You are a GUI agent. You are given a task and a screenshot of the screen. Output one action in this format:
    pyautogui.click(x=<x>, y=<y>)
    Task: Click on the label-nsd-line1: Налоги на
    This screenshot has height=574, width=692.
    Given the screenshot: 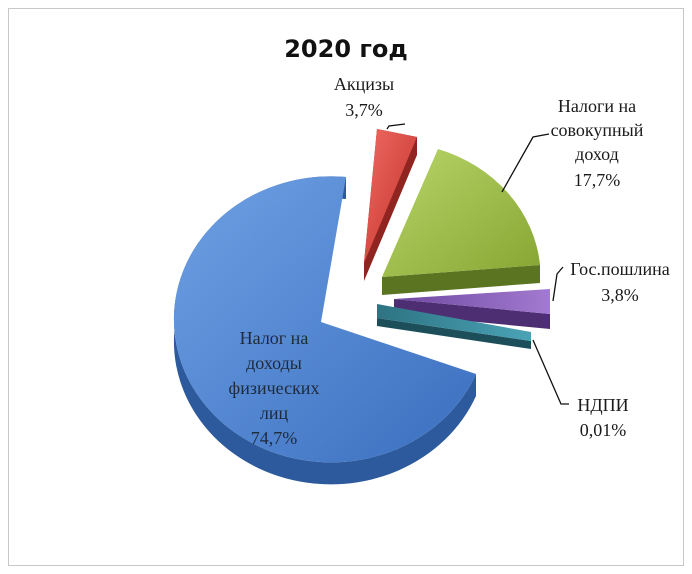 What is the action you would take?
    pyautogui.click(x=597, y=106)
    